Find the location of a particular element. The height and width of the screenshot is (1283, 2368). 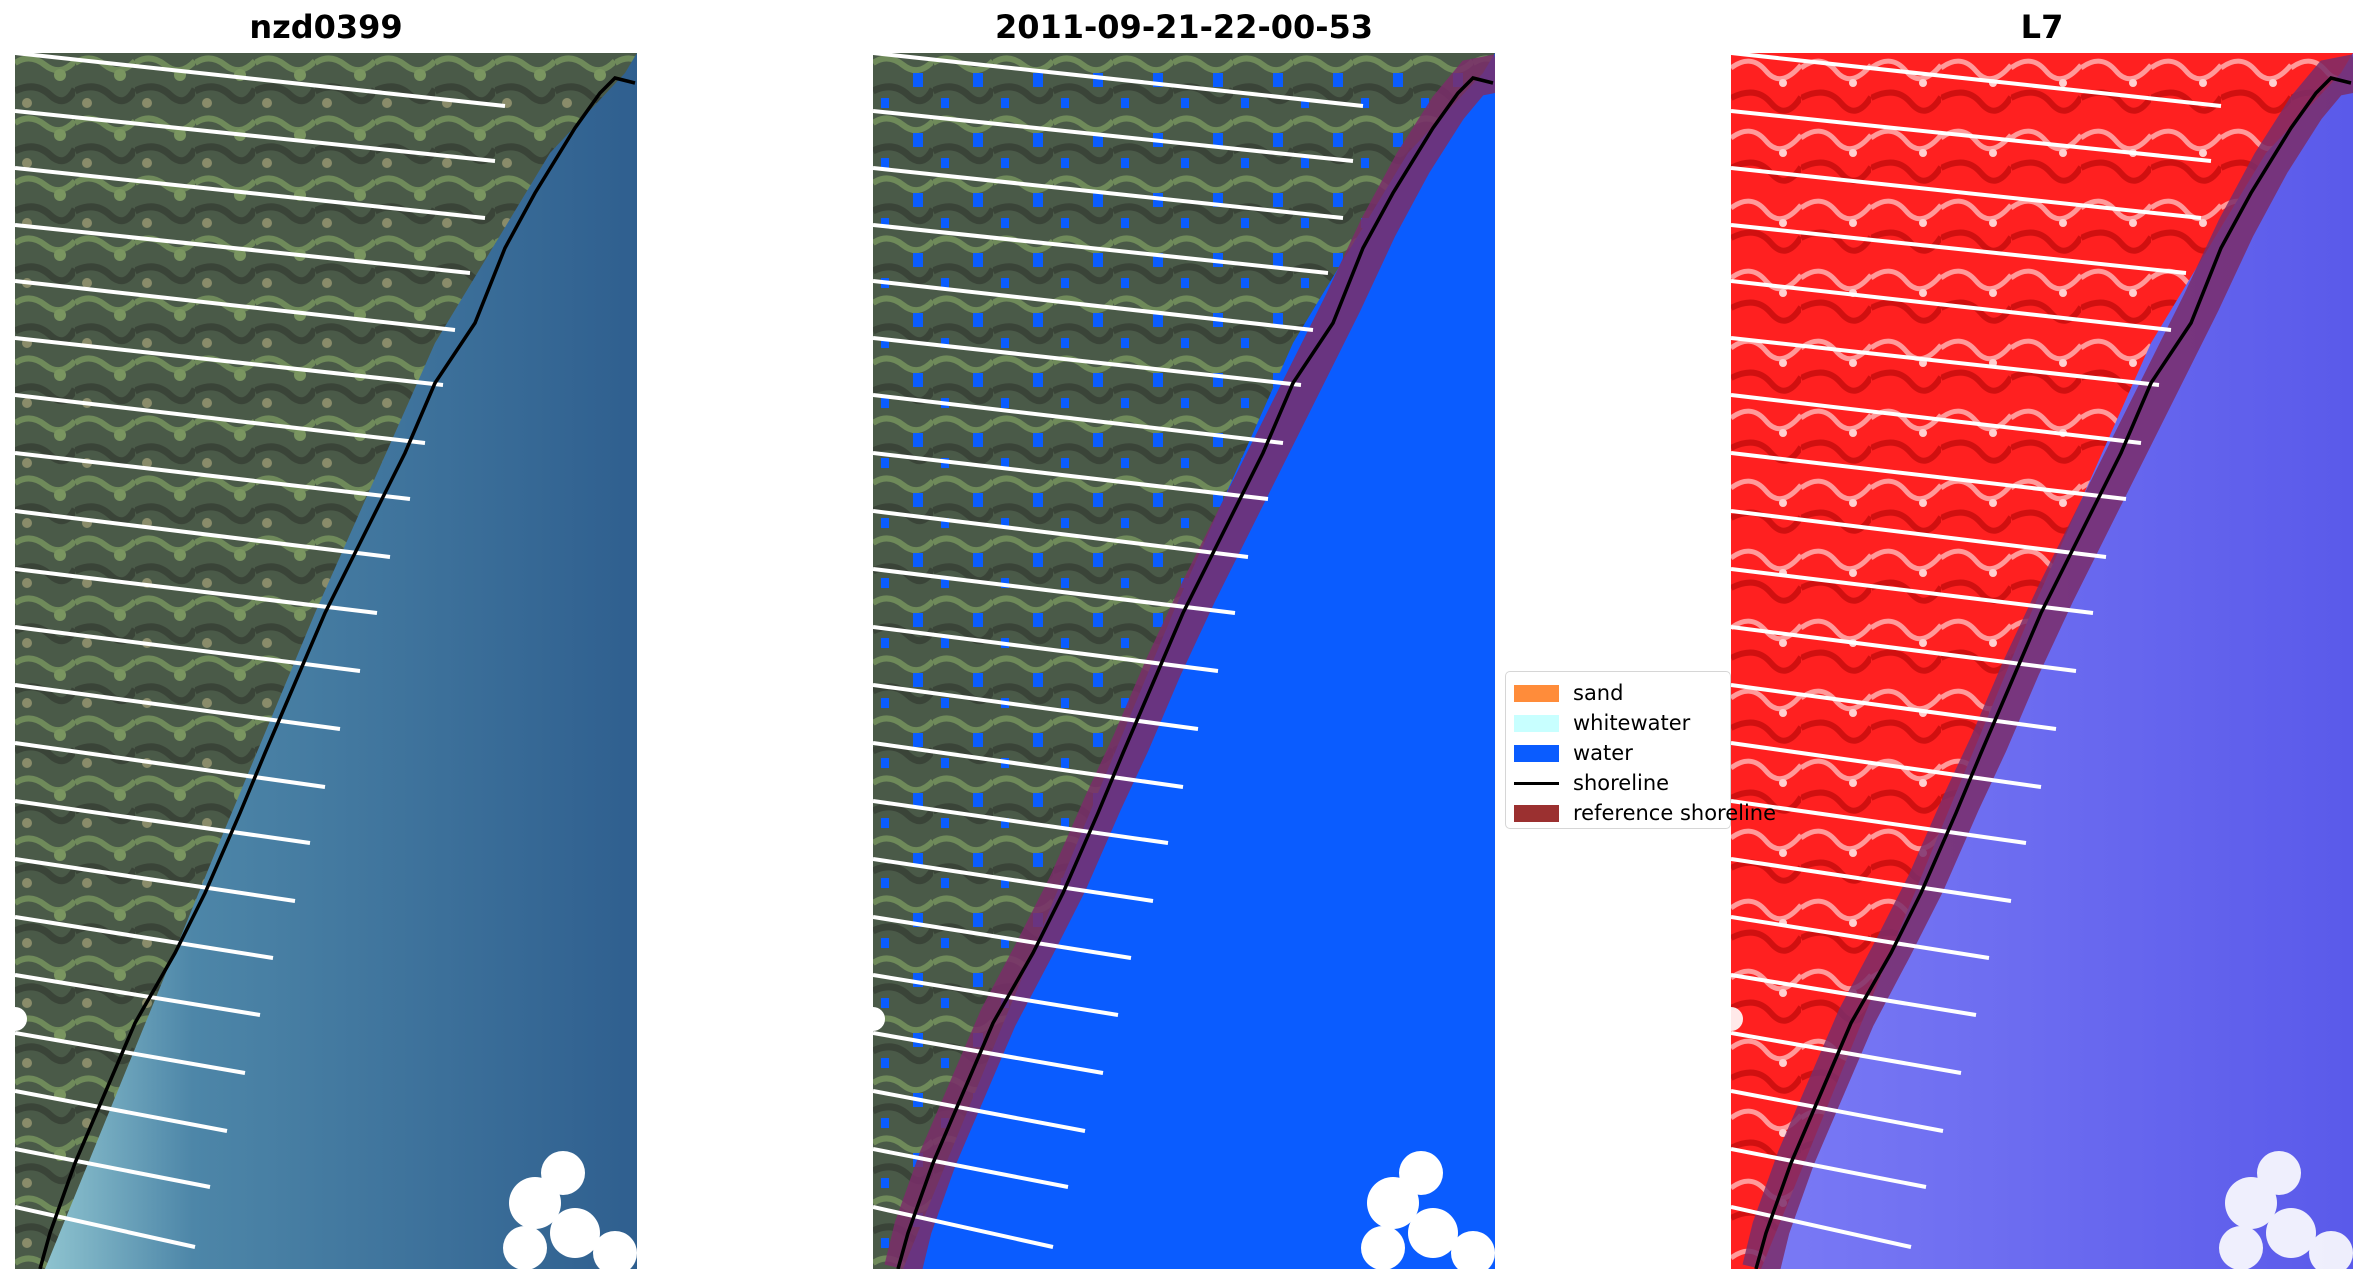

panel-title-rgb: nzd0399 is located at coordinates (326, 27).